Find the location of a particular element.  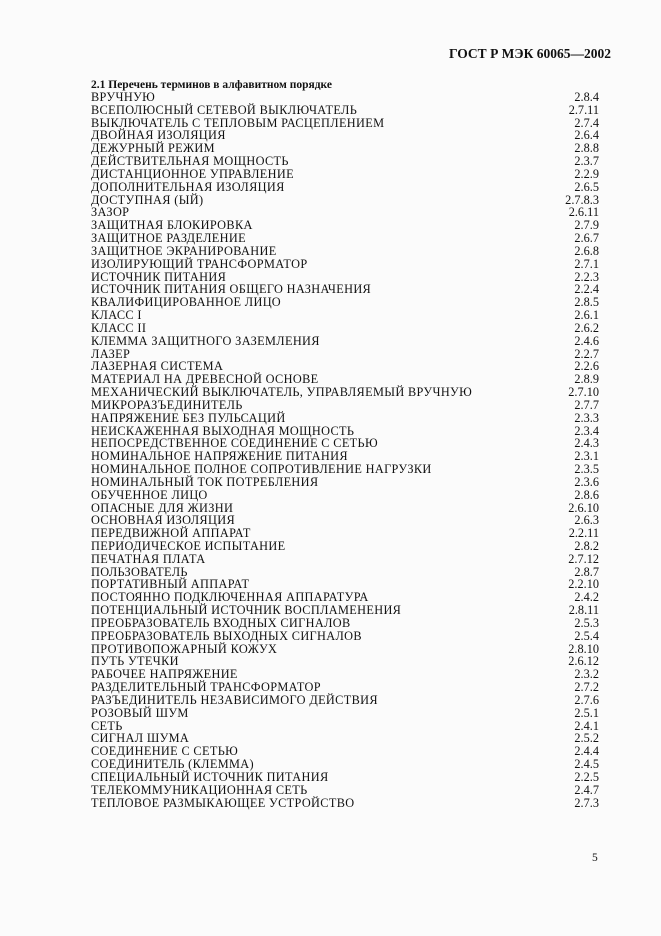

term-reference: 2.2.9 is located at coordinates (586, 173).